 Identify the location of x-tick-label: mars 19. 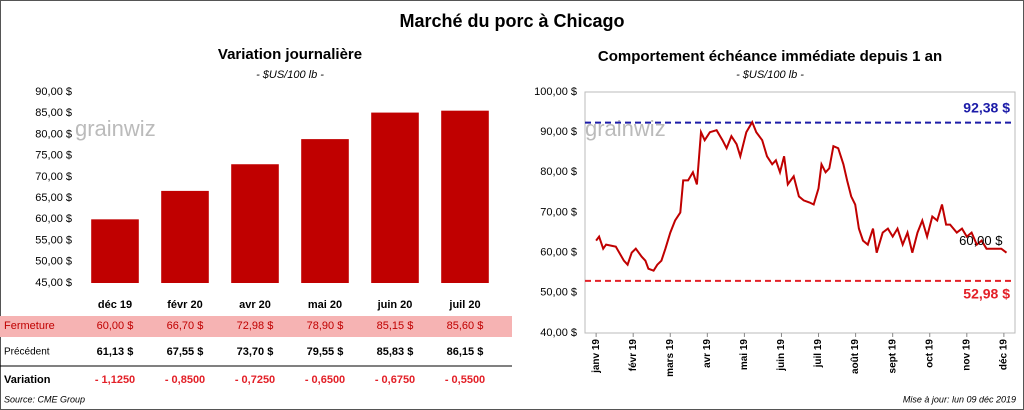
(670, 358).